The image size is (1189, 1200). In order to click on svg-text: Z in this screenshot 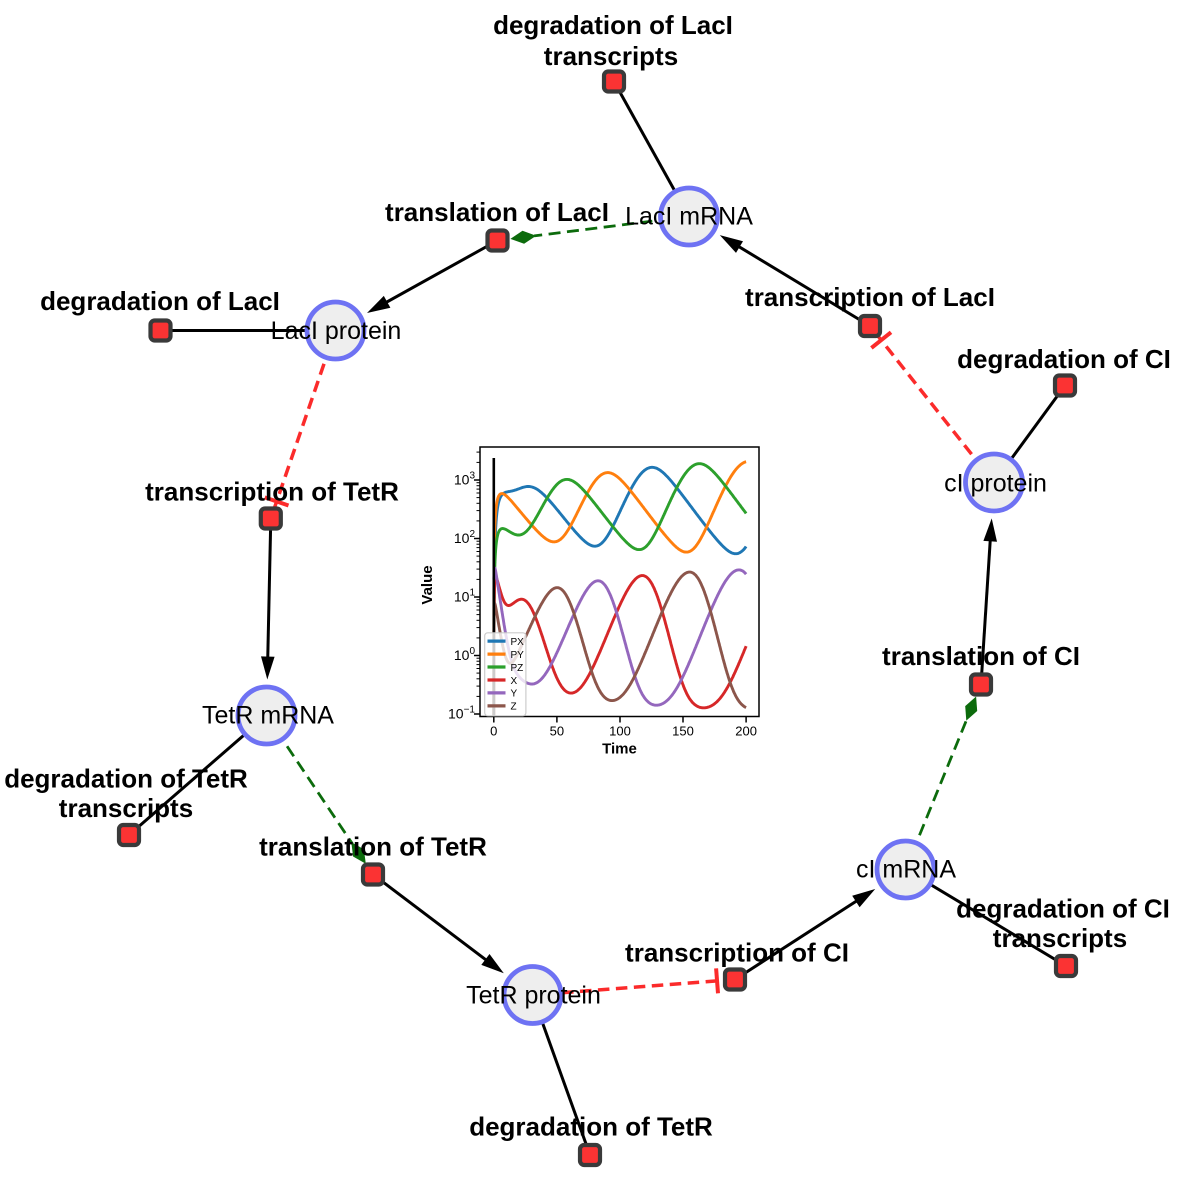, I will do `click(514, 707)`.